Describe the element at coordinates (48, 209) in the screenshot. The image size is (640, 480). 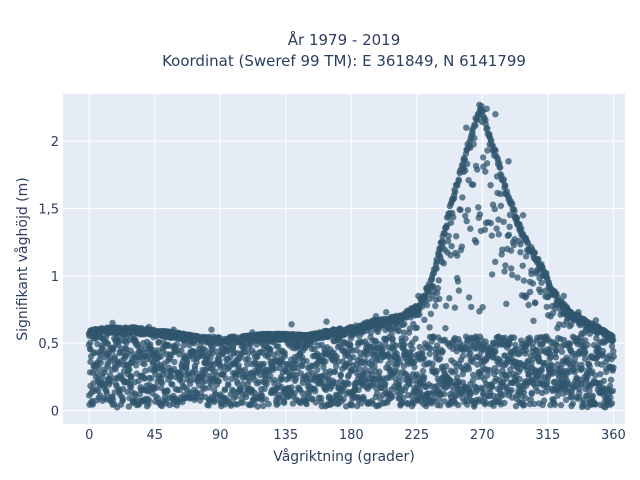
I see `y-tick-label: 1,5` at that location.